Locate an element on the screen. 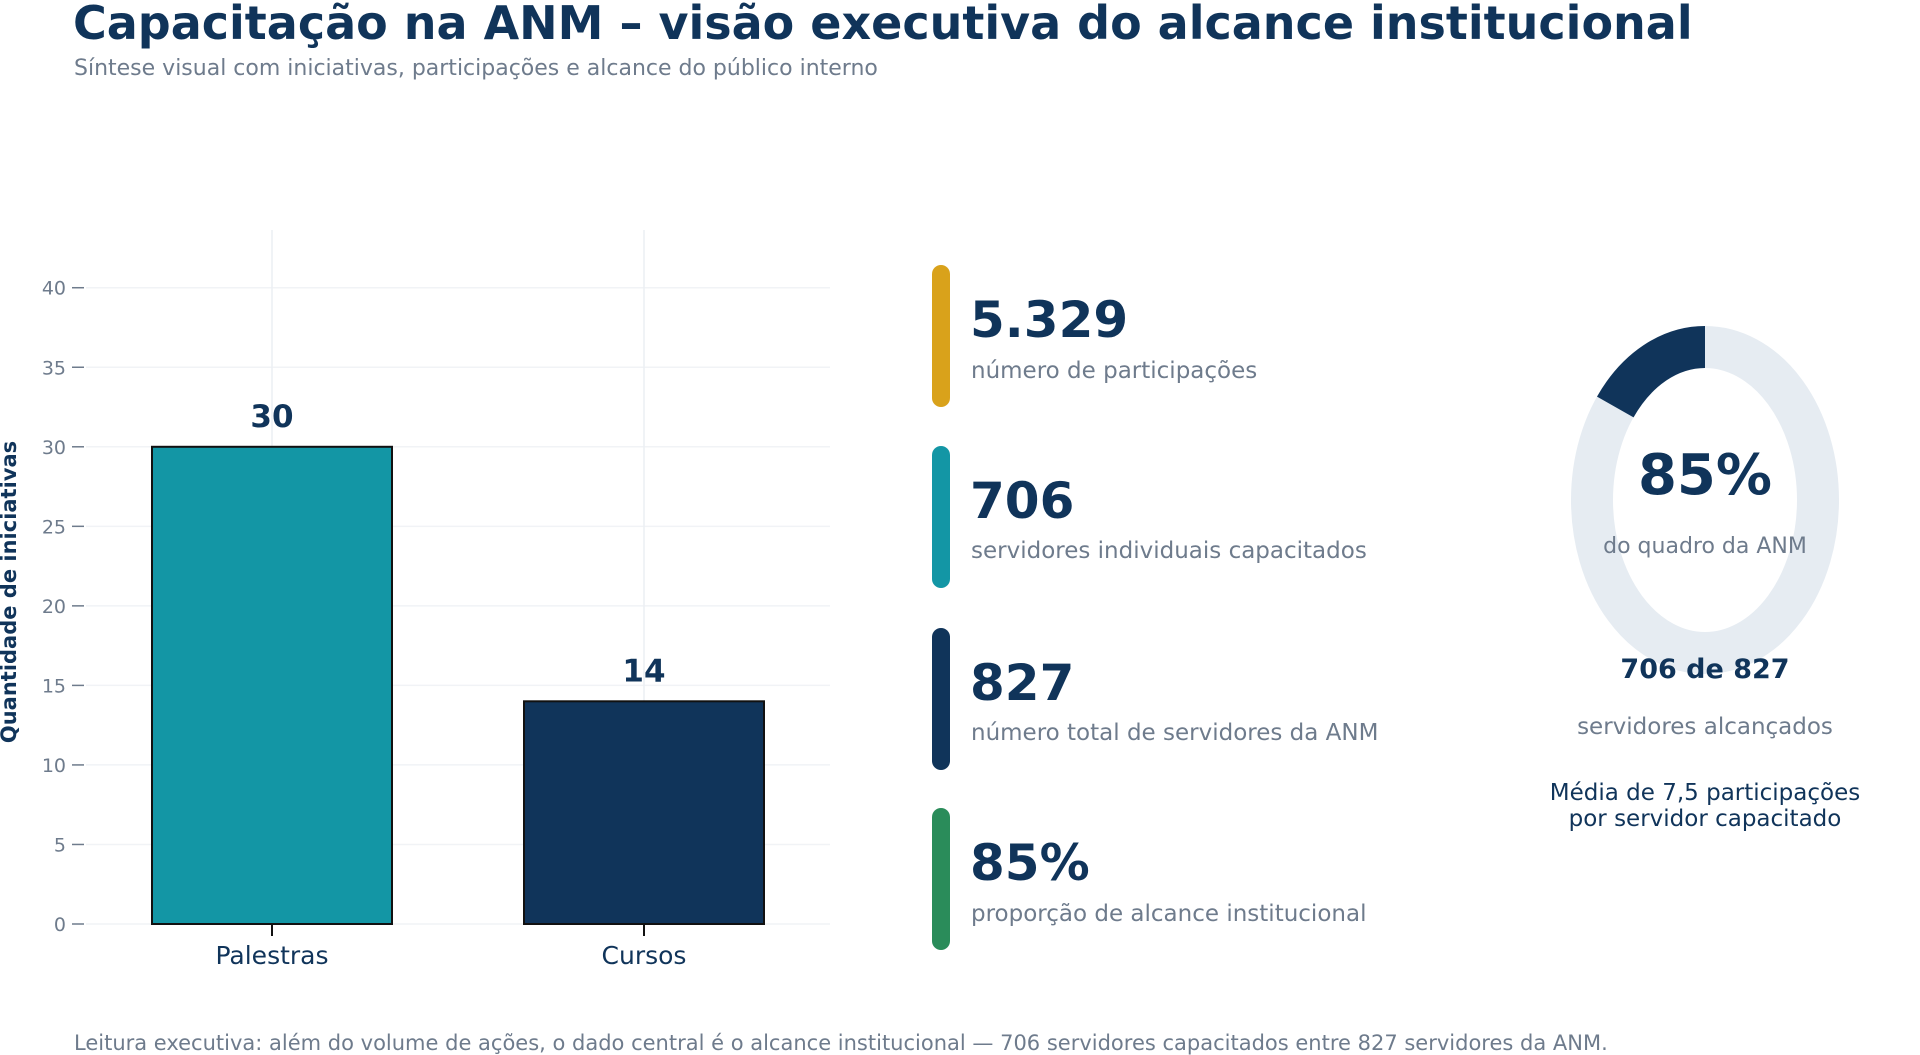 This screenshot has width=1920, height=1055. kpi-accent-bar-total-staff is located at coordinates (941, 699).